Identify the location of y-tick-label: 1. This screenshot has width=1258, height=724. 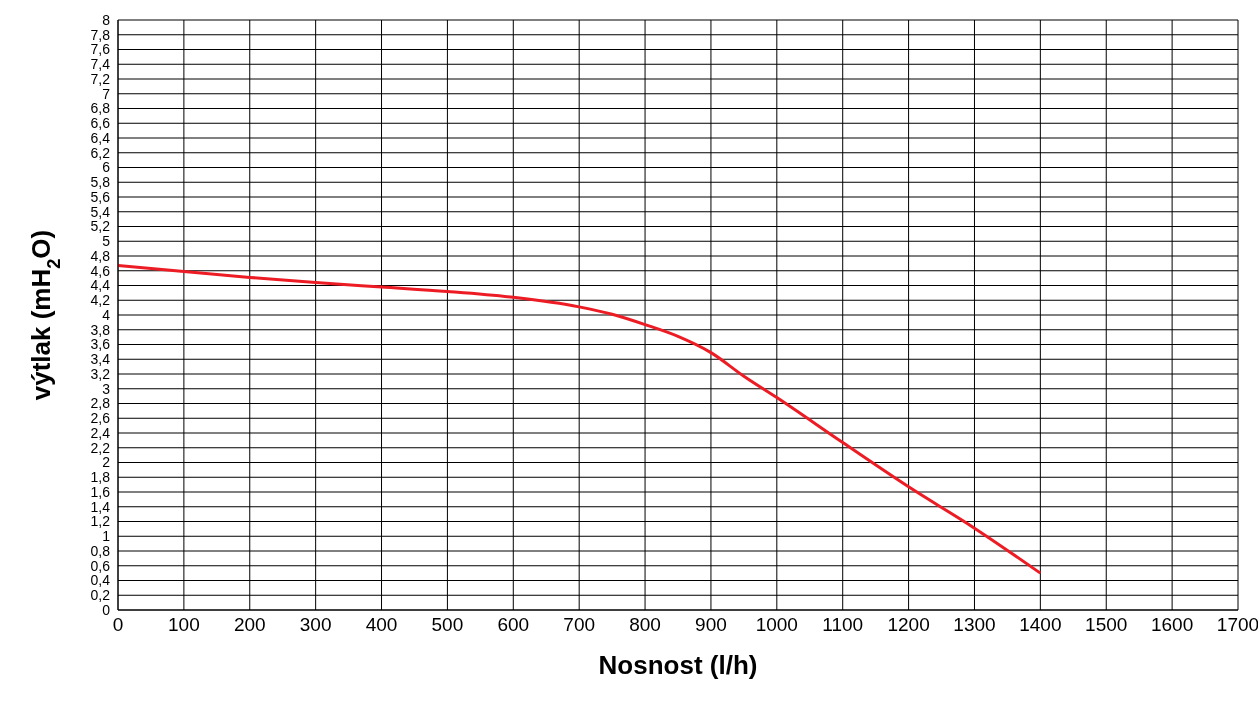
(106, 536).